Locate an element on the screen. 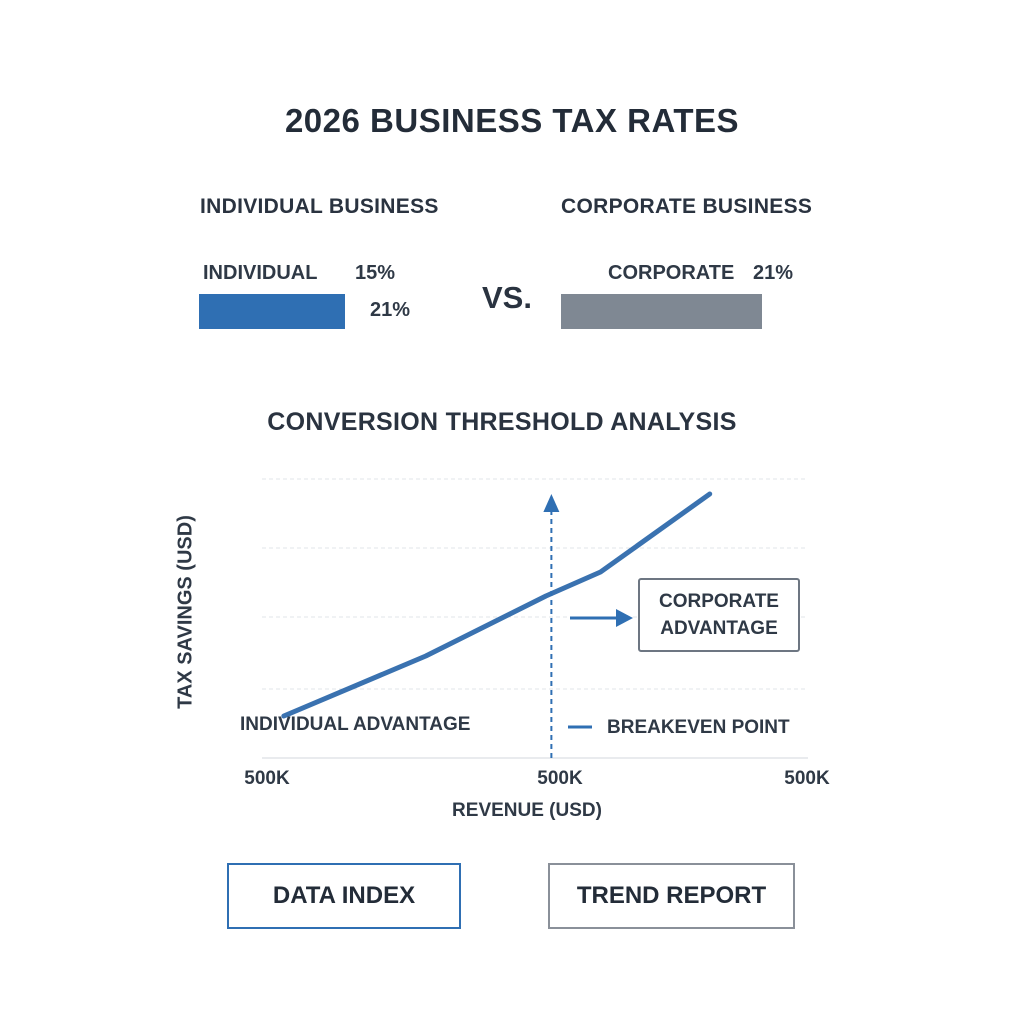  corporate-advantage-text: CORPORATE ADVANTAGE is located at coordinates (719, 615).